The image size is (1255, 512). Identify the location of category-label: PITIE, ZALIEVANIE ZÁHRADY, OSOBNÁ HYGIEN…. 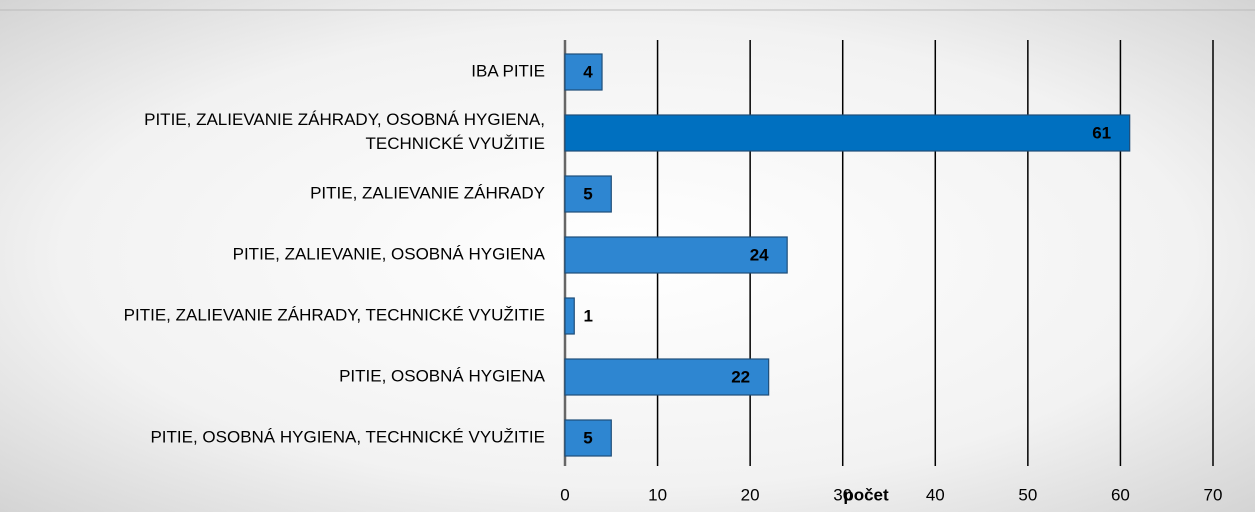
(344, 131).